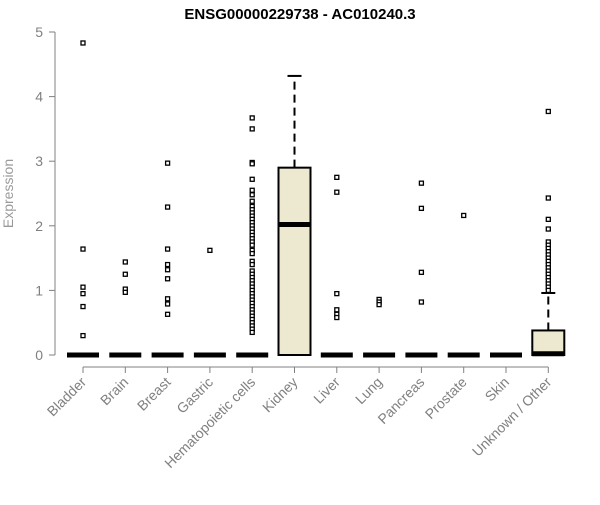 The image size is (600, 505). What do you see at coordinates (368, 390) in the screenshot?
I see `x-tick-label: Lung` at bounding box center [368, 390].